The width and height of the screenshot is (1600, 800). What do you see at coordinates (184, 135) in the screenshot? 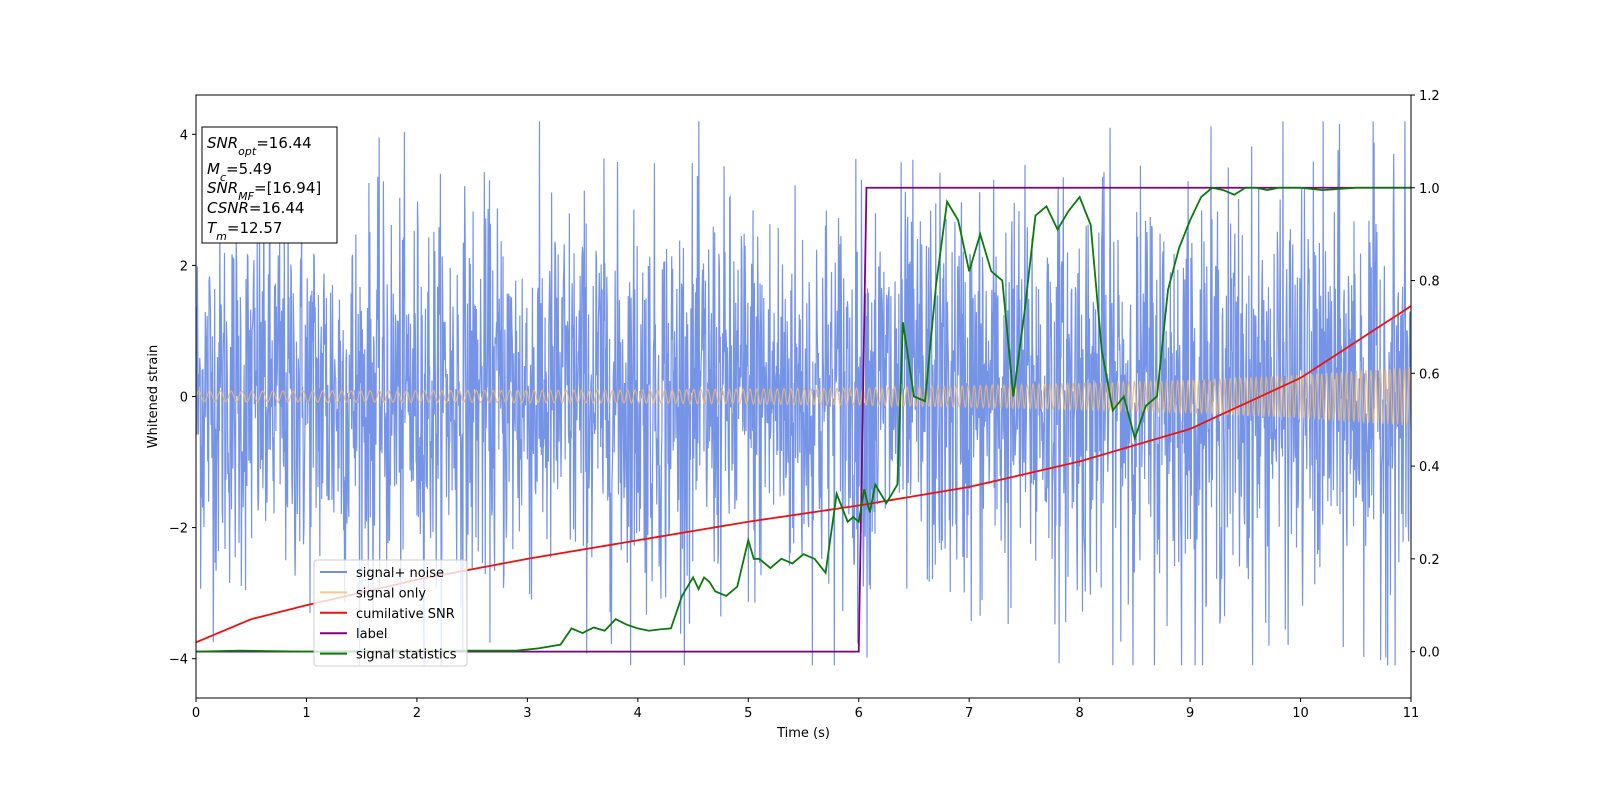
I see `y-left-tick-label: 4` at bounding box center [184, 135].